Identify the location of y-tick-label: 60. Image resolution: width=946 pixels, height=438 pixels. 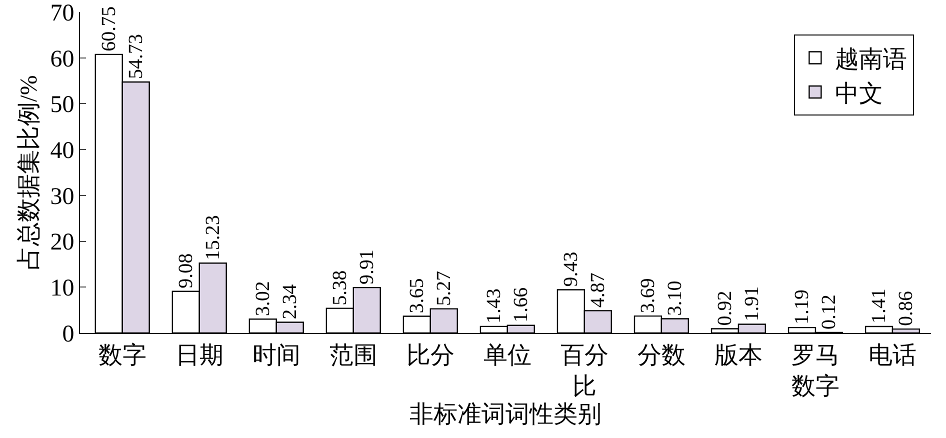
(62, 59).